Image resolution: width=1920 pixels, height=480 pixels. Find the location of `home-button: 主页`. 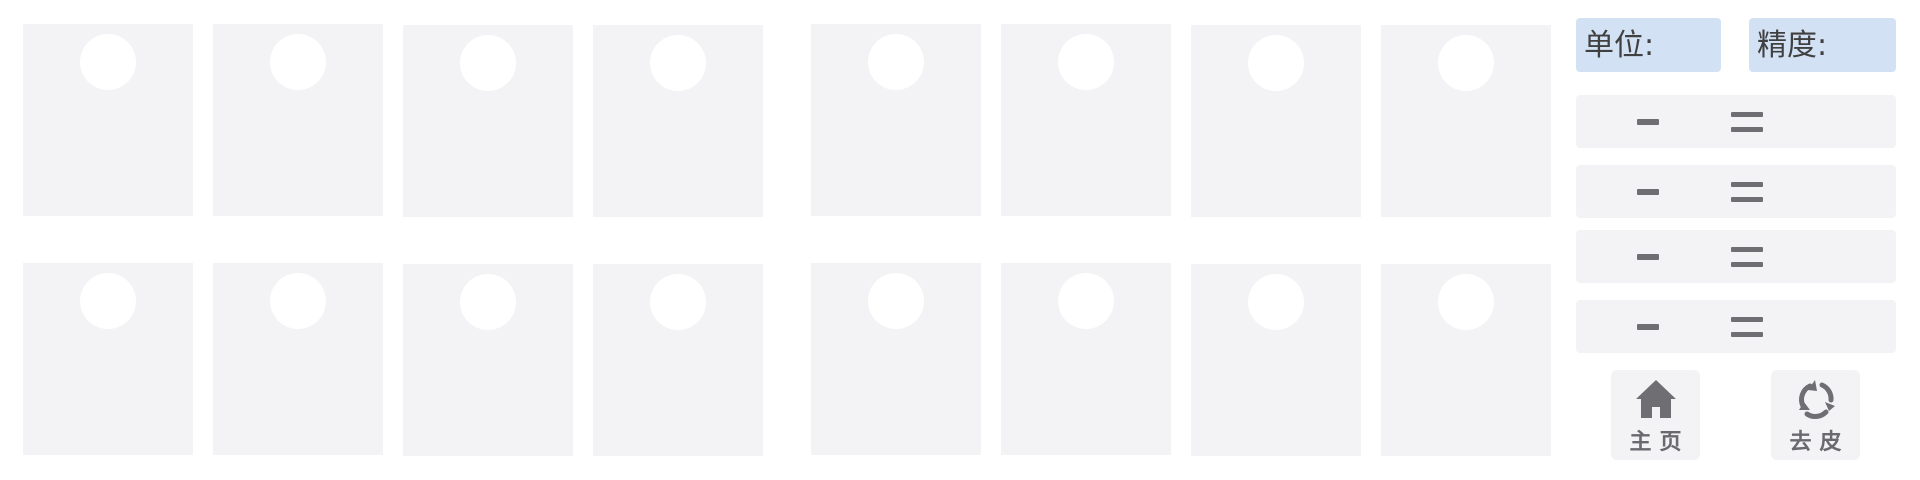

home-button: 主页 is located at coordinates (1655, 415).